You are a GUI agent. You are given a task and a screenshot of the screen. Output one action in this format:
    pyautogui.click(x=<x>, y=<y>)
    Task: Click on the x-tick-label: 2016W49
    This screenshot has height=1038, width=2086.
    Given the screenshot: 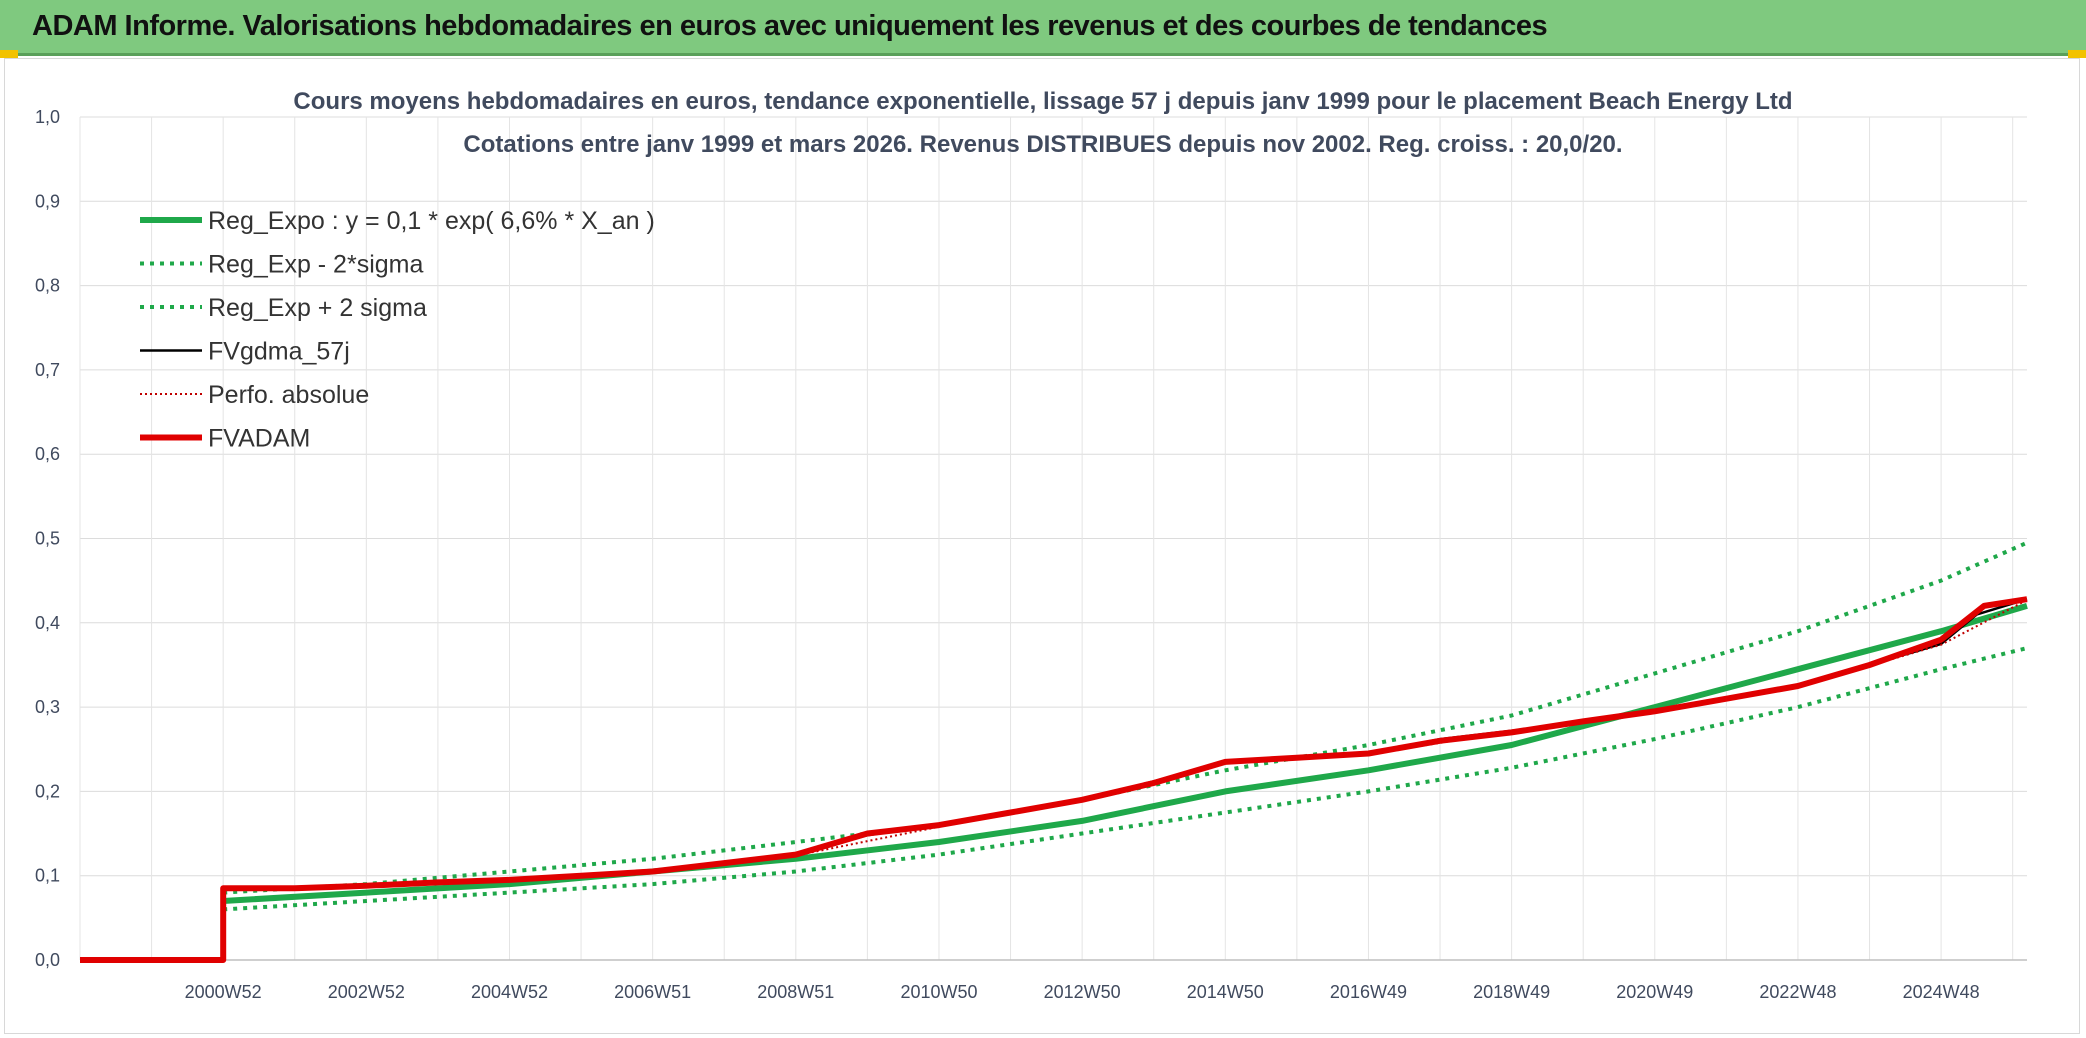 What is the action you would take?
    pyautogui.click(x=1368, y=992)
    